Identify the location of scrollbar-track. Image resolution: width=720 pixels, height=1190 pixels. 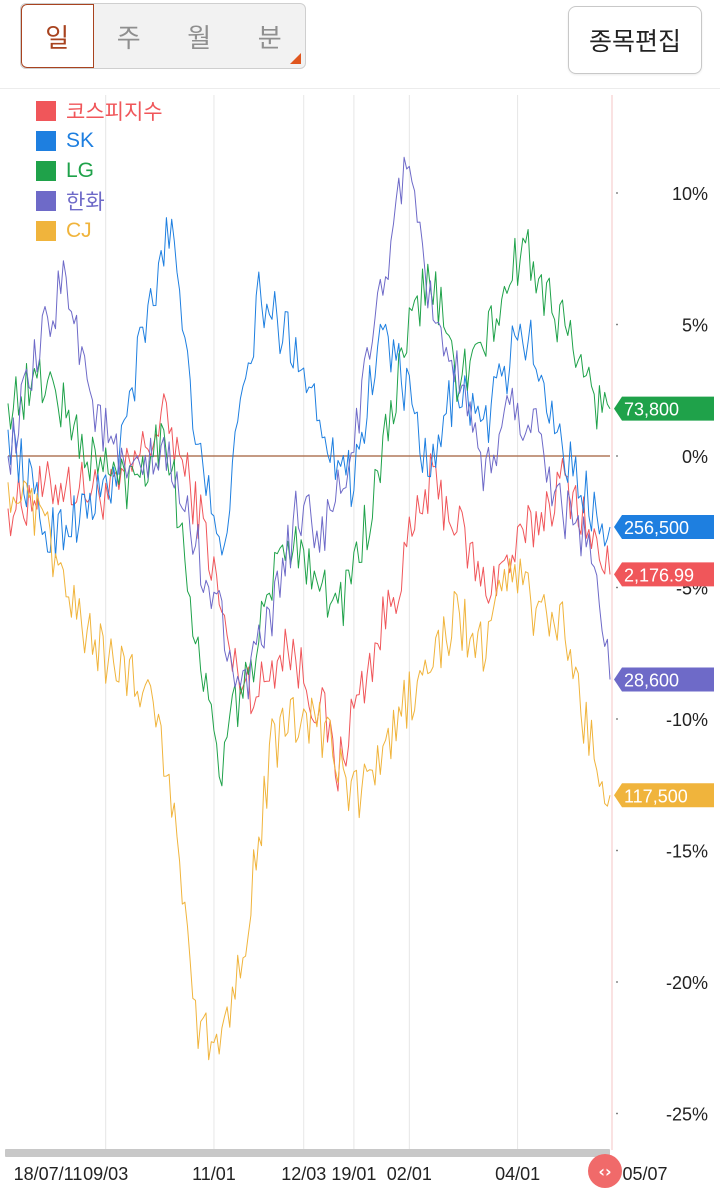
(307, 1153).